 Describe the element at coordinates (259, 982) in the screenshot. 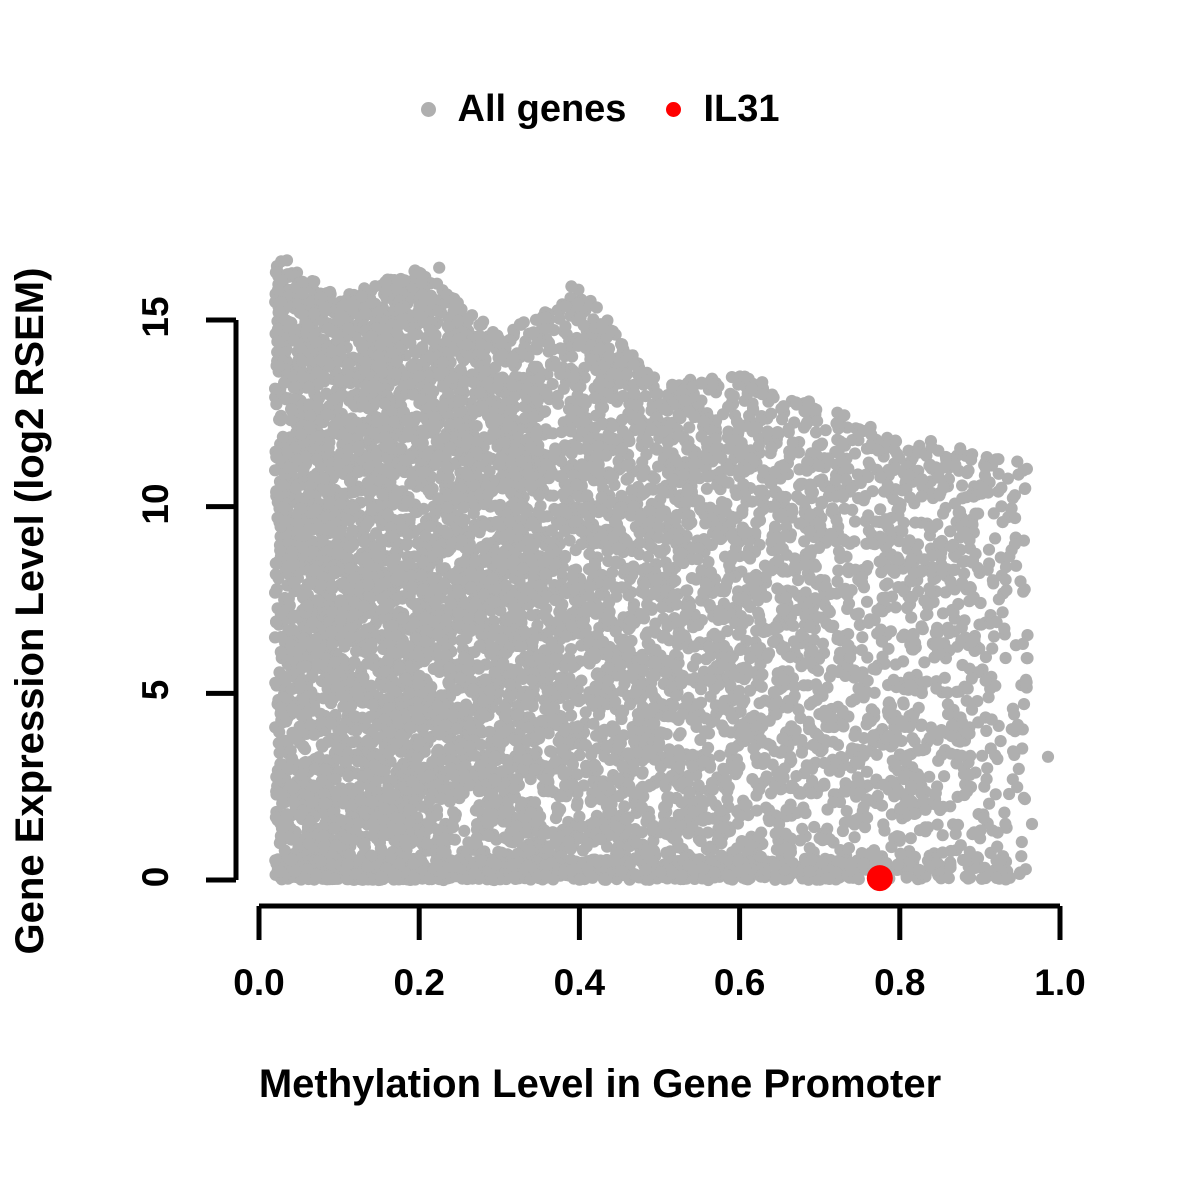

I see `x-tick-label: 0.0` at that location.